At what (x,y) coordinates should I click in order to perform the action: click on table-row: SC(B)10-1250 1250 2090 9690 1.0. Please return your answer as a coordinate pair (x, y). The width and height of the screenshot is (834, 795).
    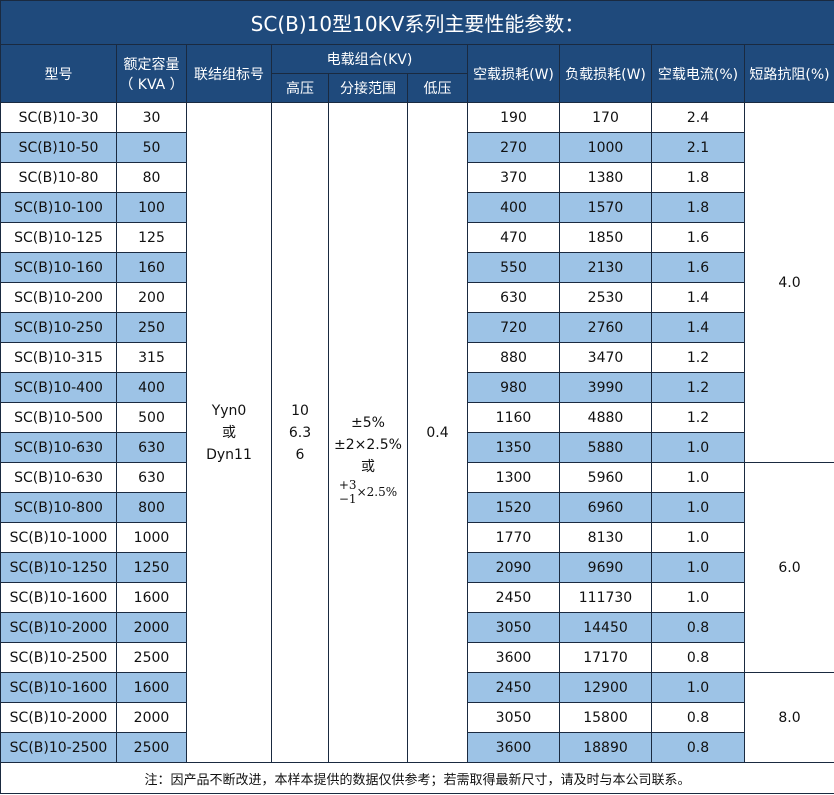
    Looking at the image, I should click on (417, 567).